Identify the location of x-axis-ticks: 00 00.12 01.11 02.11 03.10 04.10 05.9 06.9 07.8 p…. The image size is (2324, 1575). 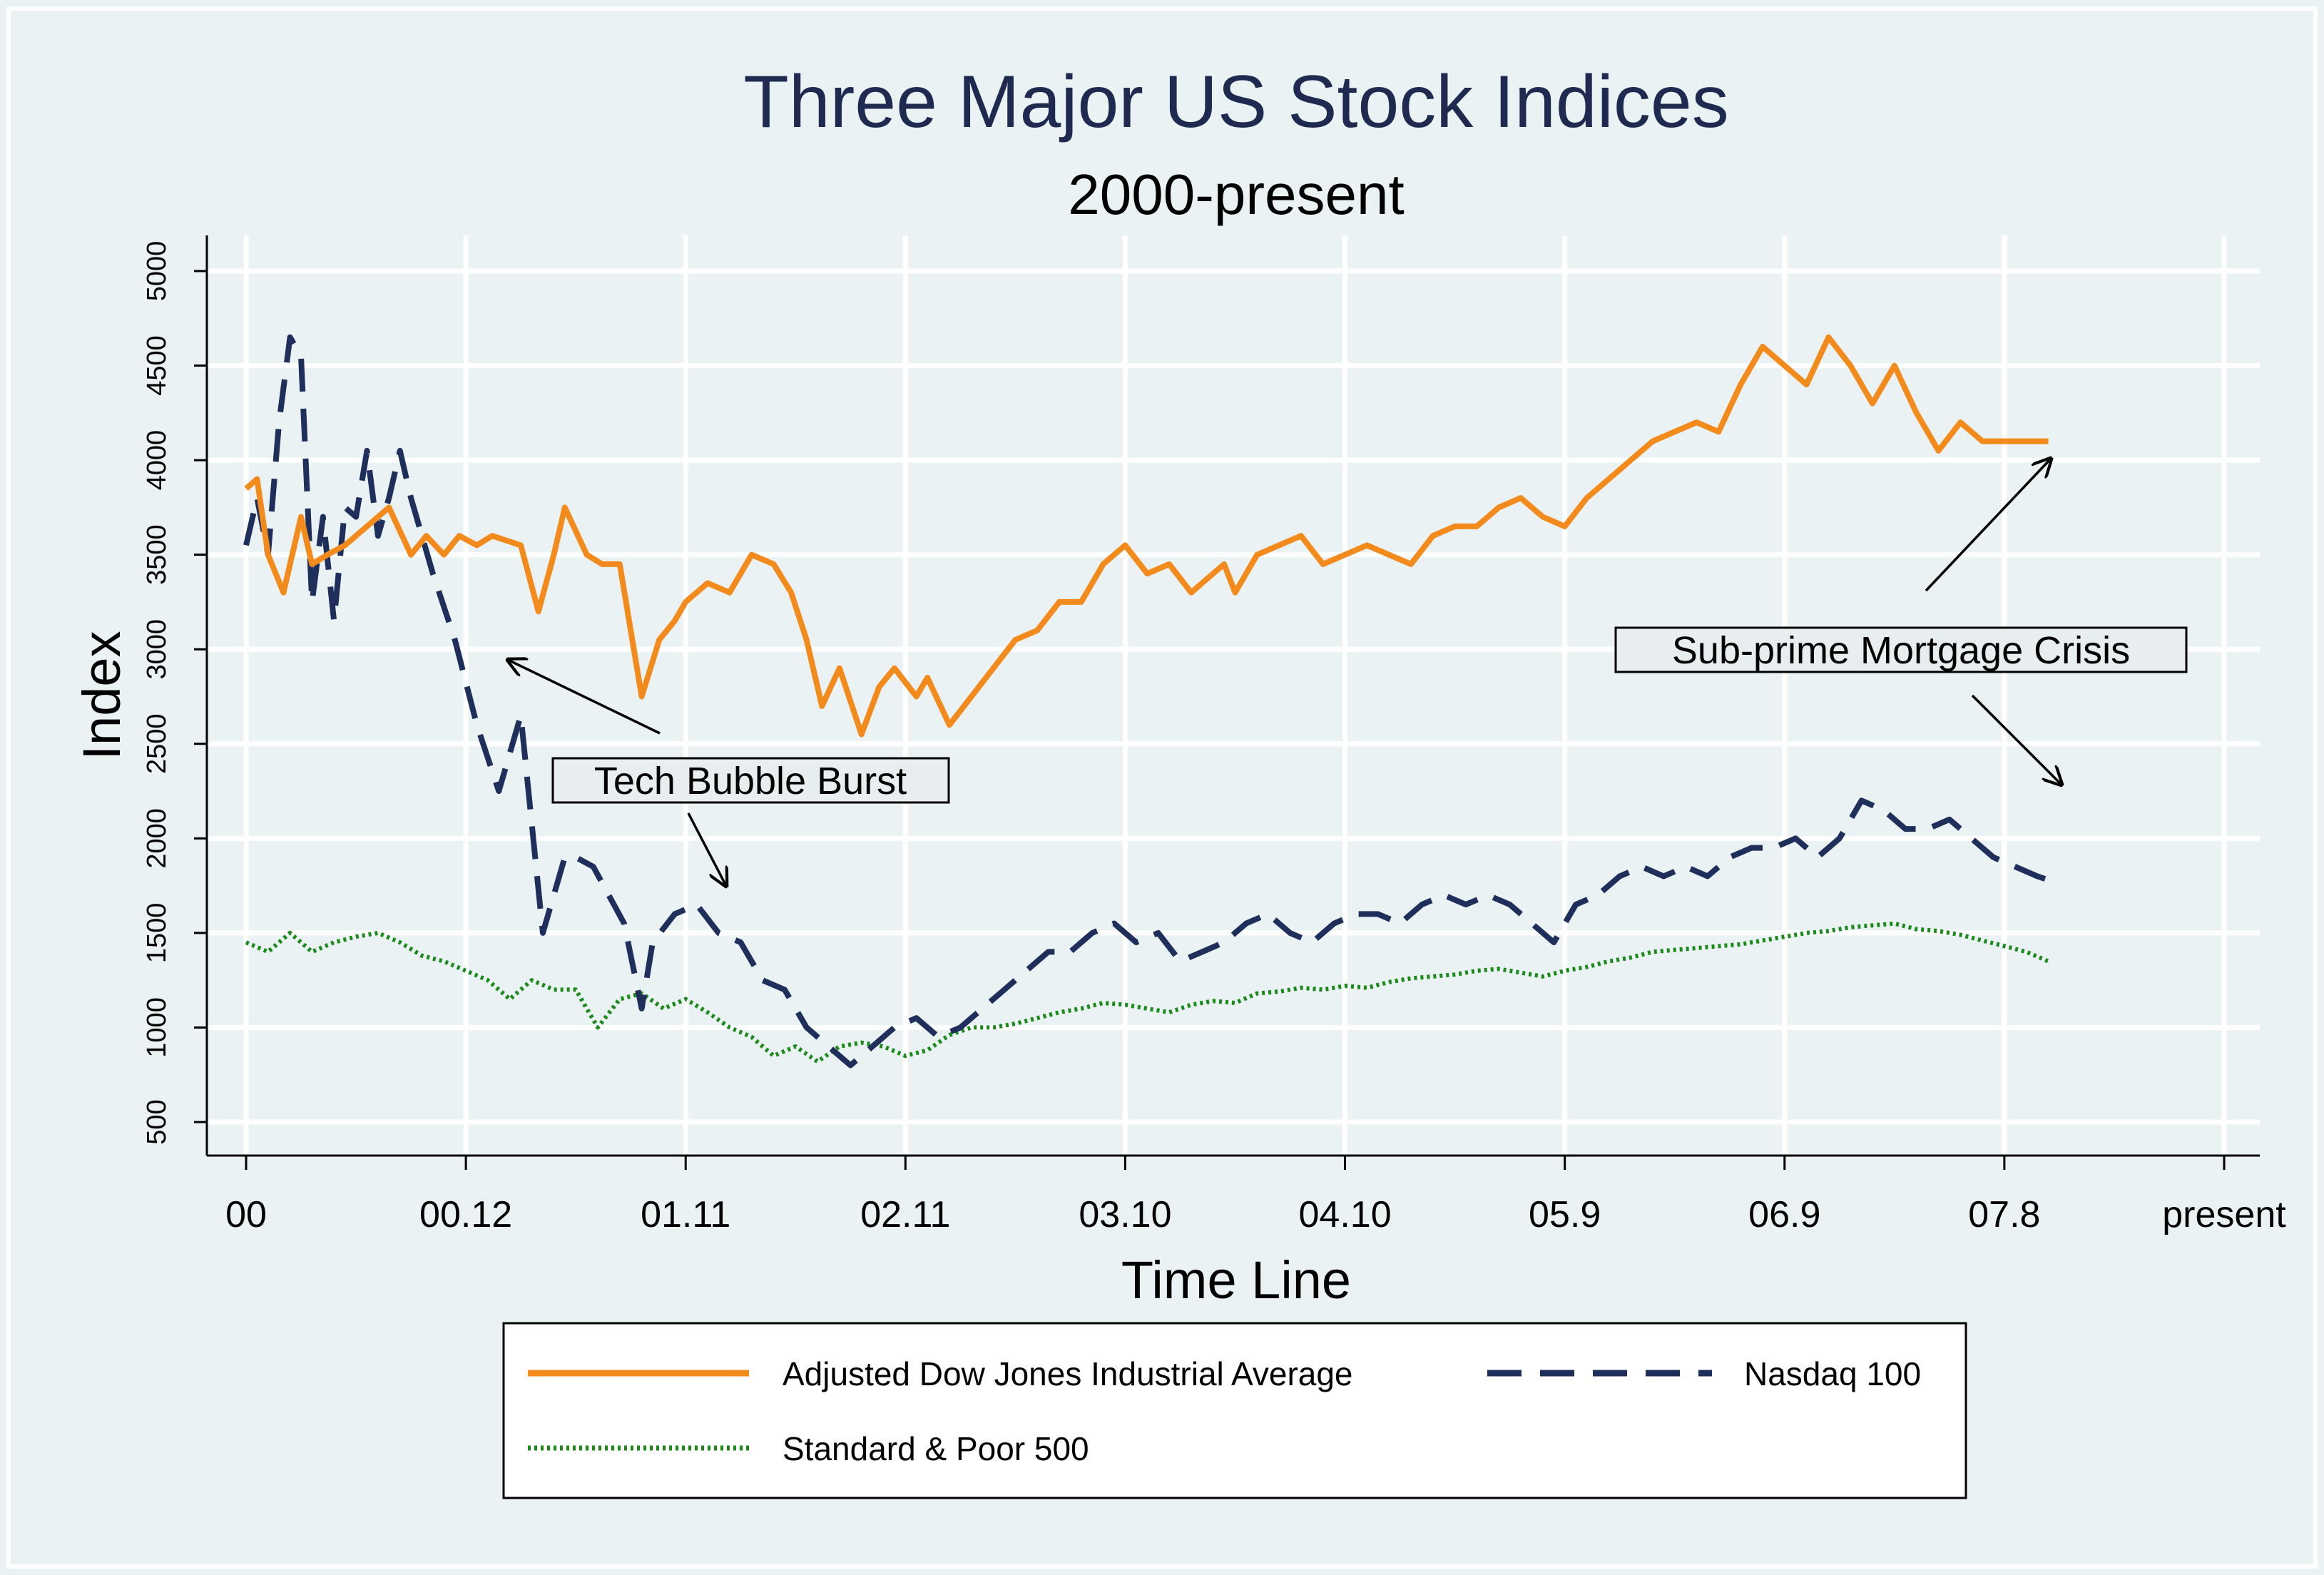
(1255, 1195).